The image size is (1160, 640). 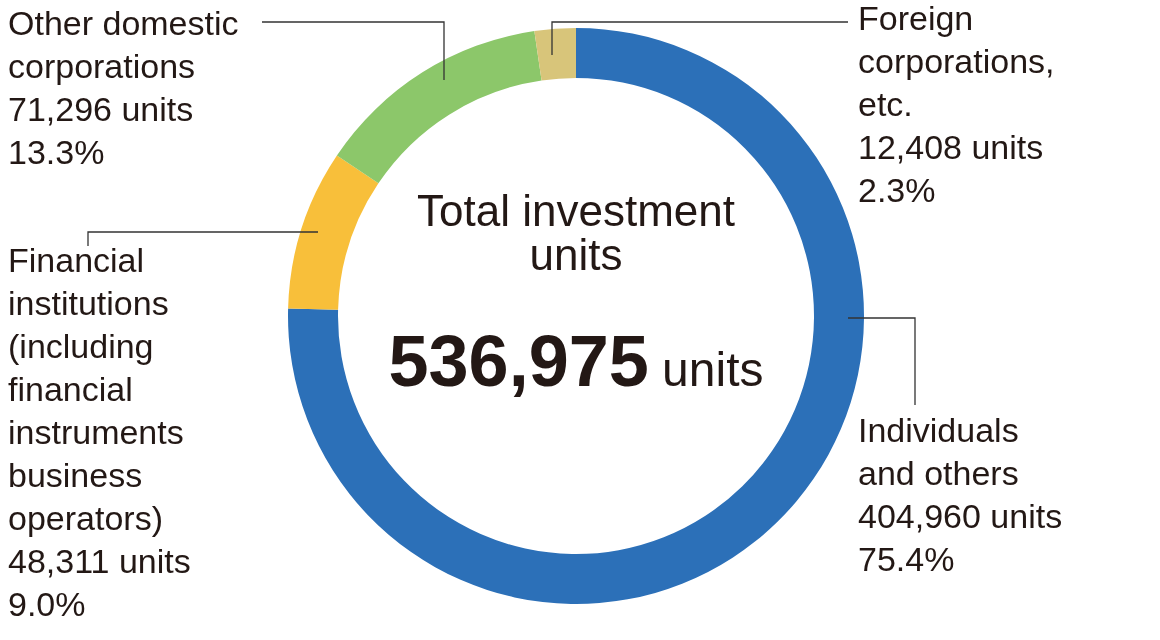 I want to click on data-label: 404,960 units 75.4%, so click(x=960, y=537).